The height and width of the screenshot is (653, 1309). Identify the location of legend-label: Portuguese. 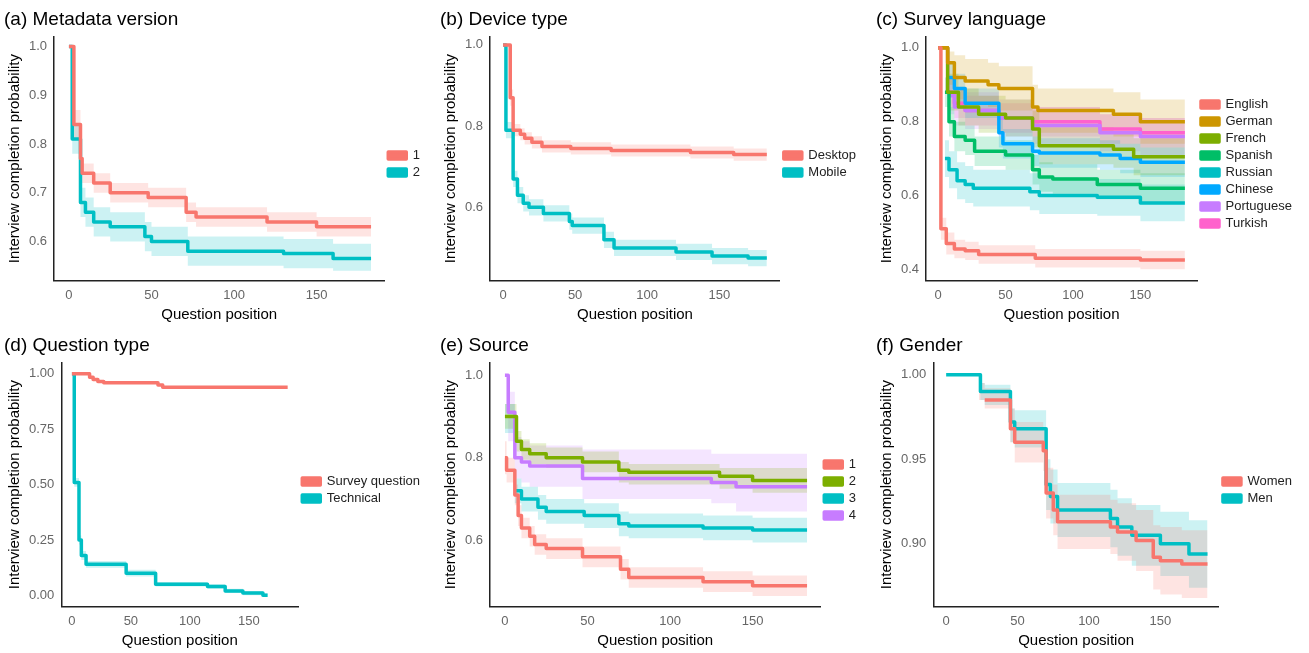
(1259, 206).